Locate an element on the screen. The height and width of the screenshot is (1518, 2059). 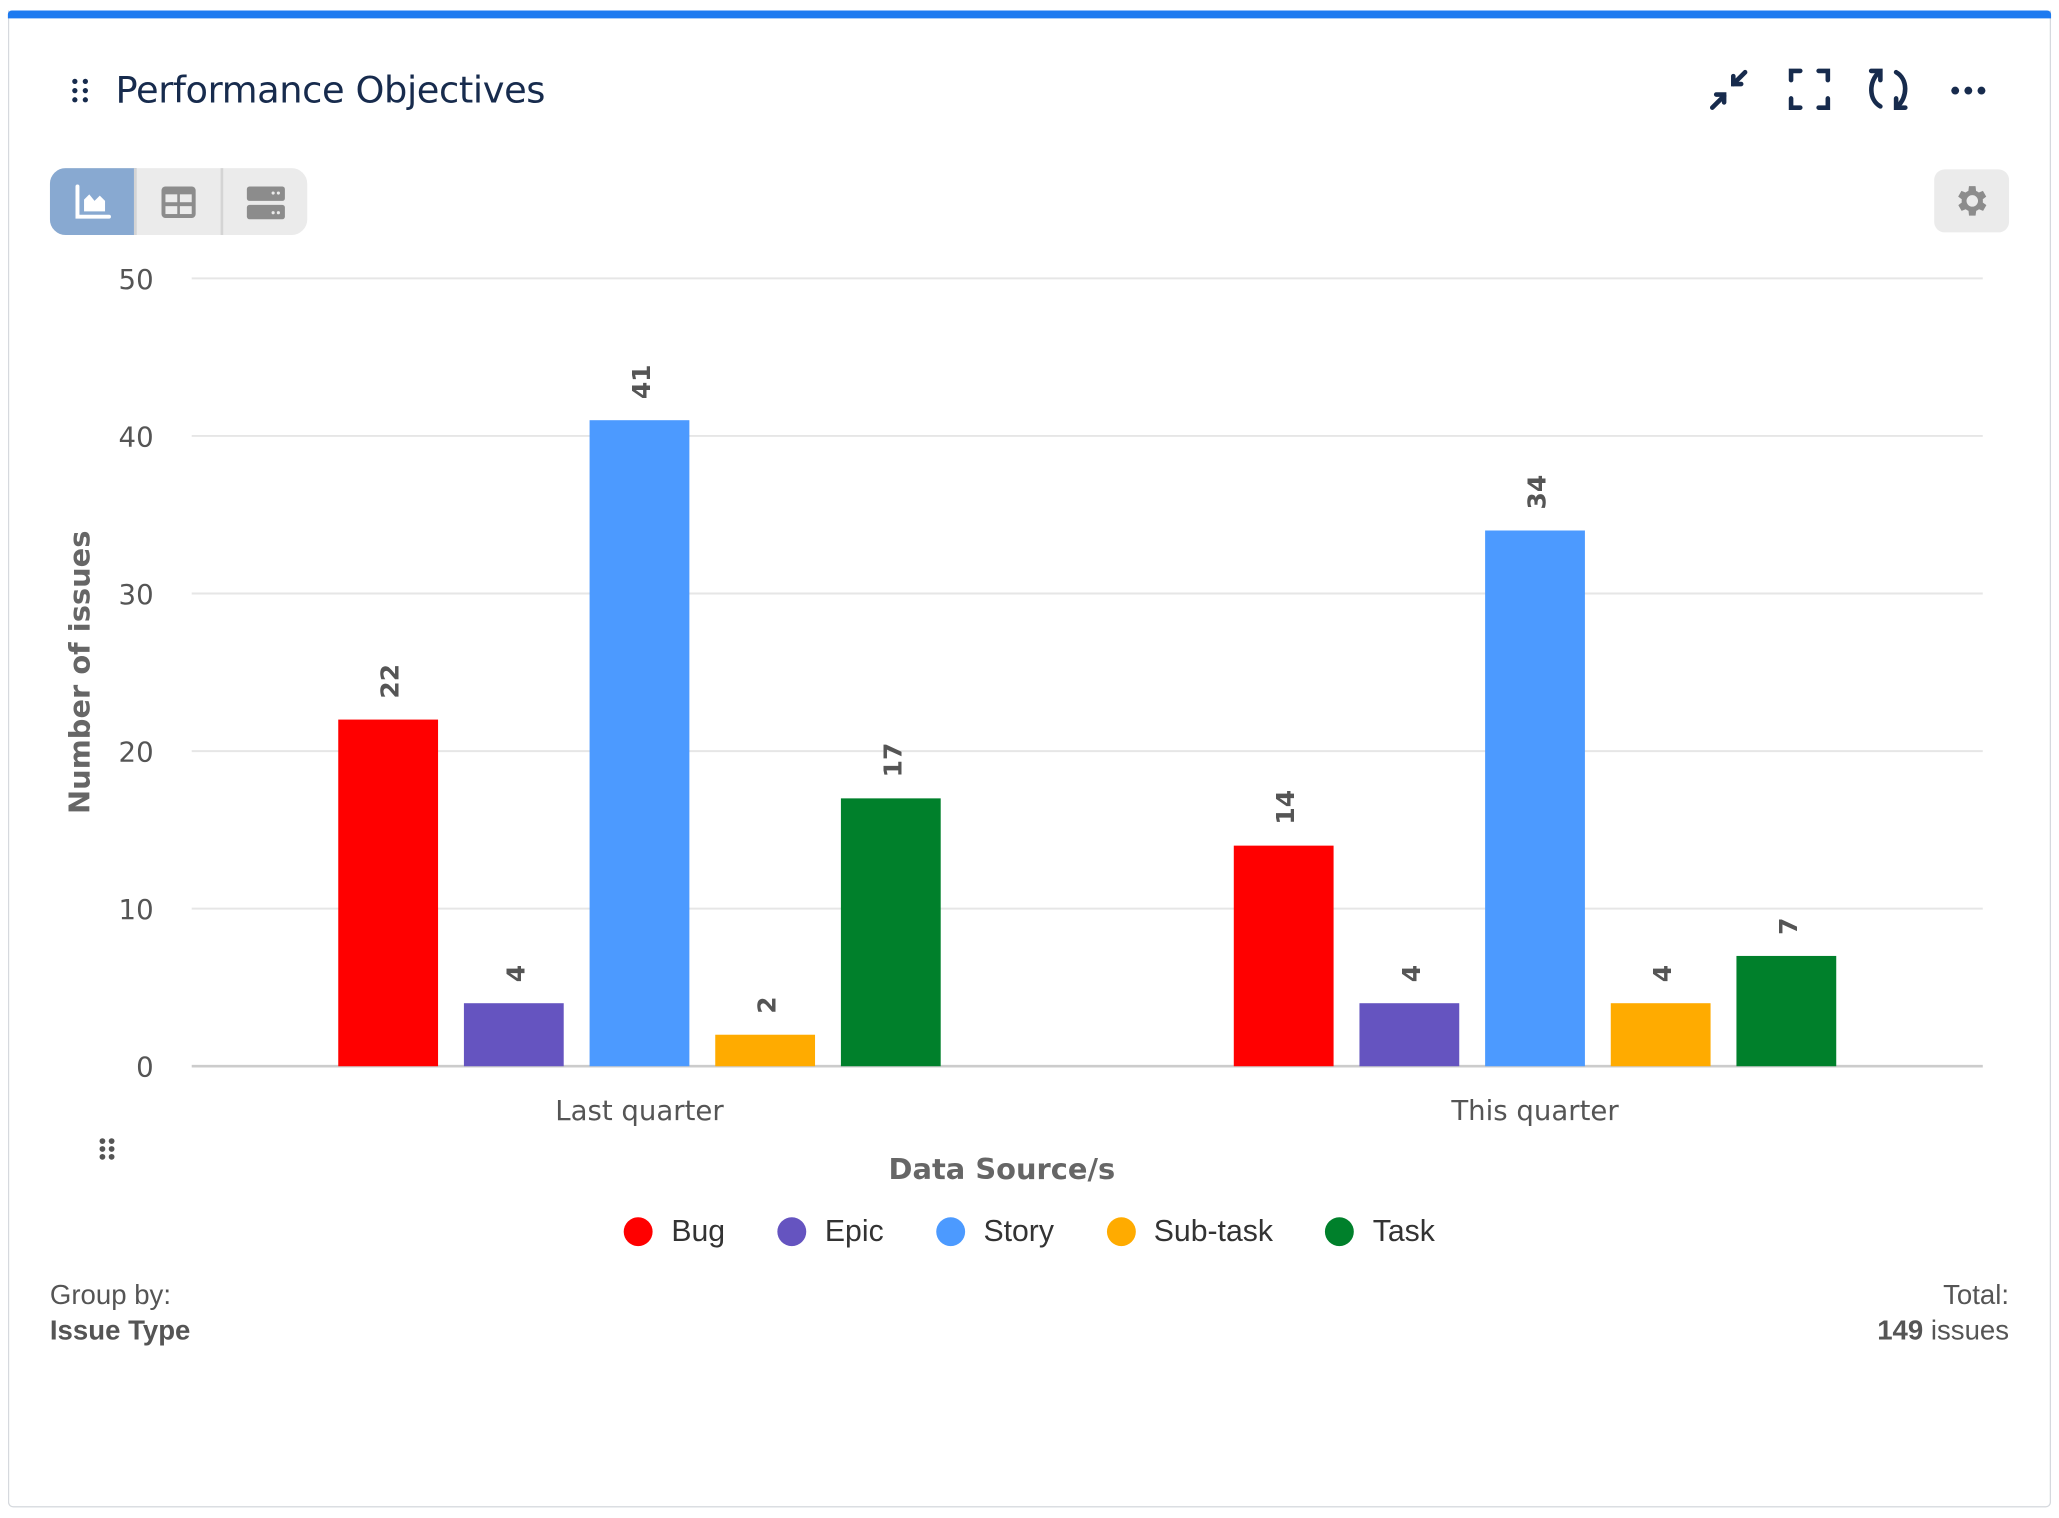
data-label: 17 is located at coordinates (892, 760).